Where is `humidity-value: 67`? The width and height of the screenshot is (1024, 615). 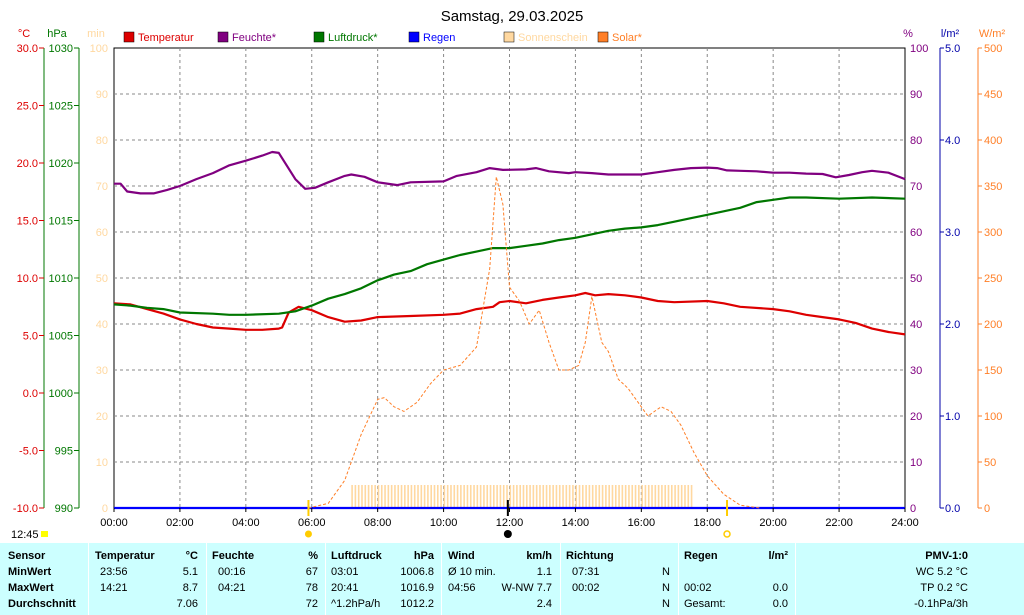 humidity-value: 67 is located at coordinates (311, 572).